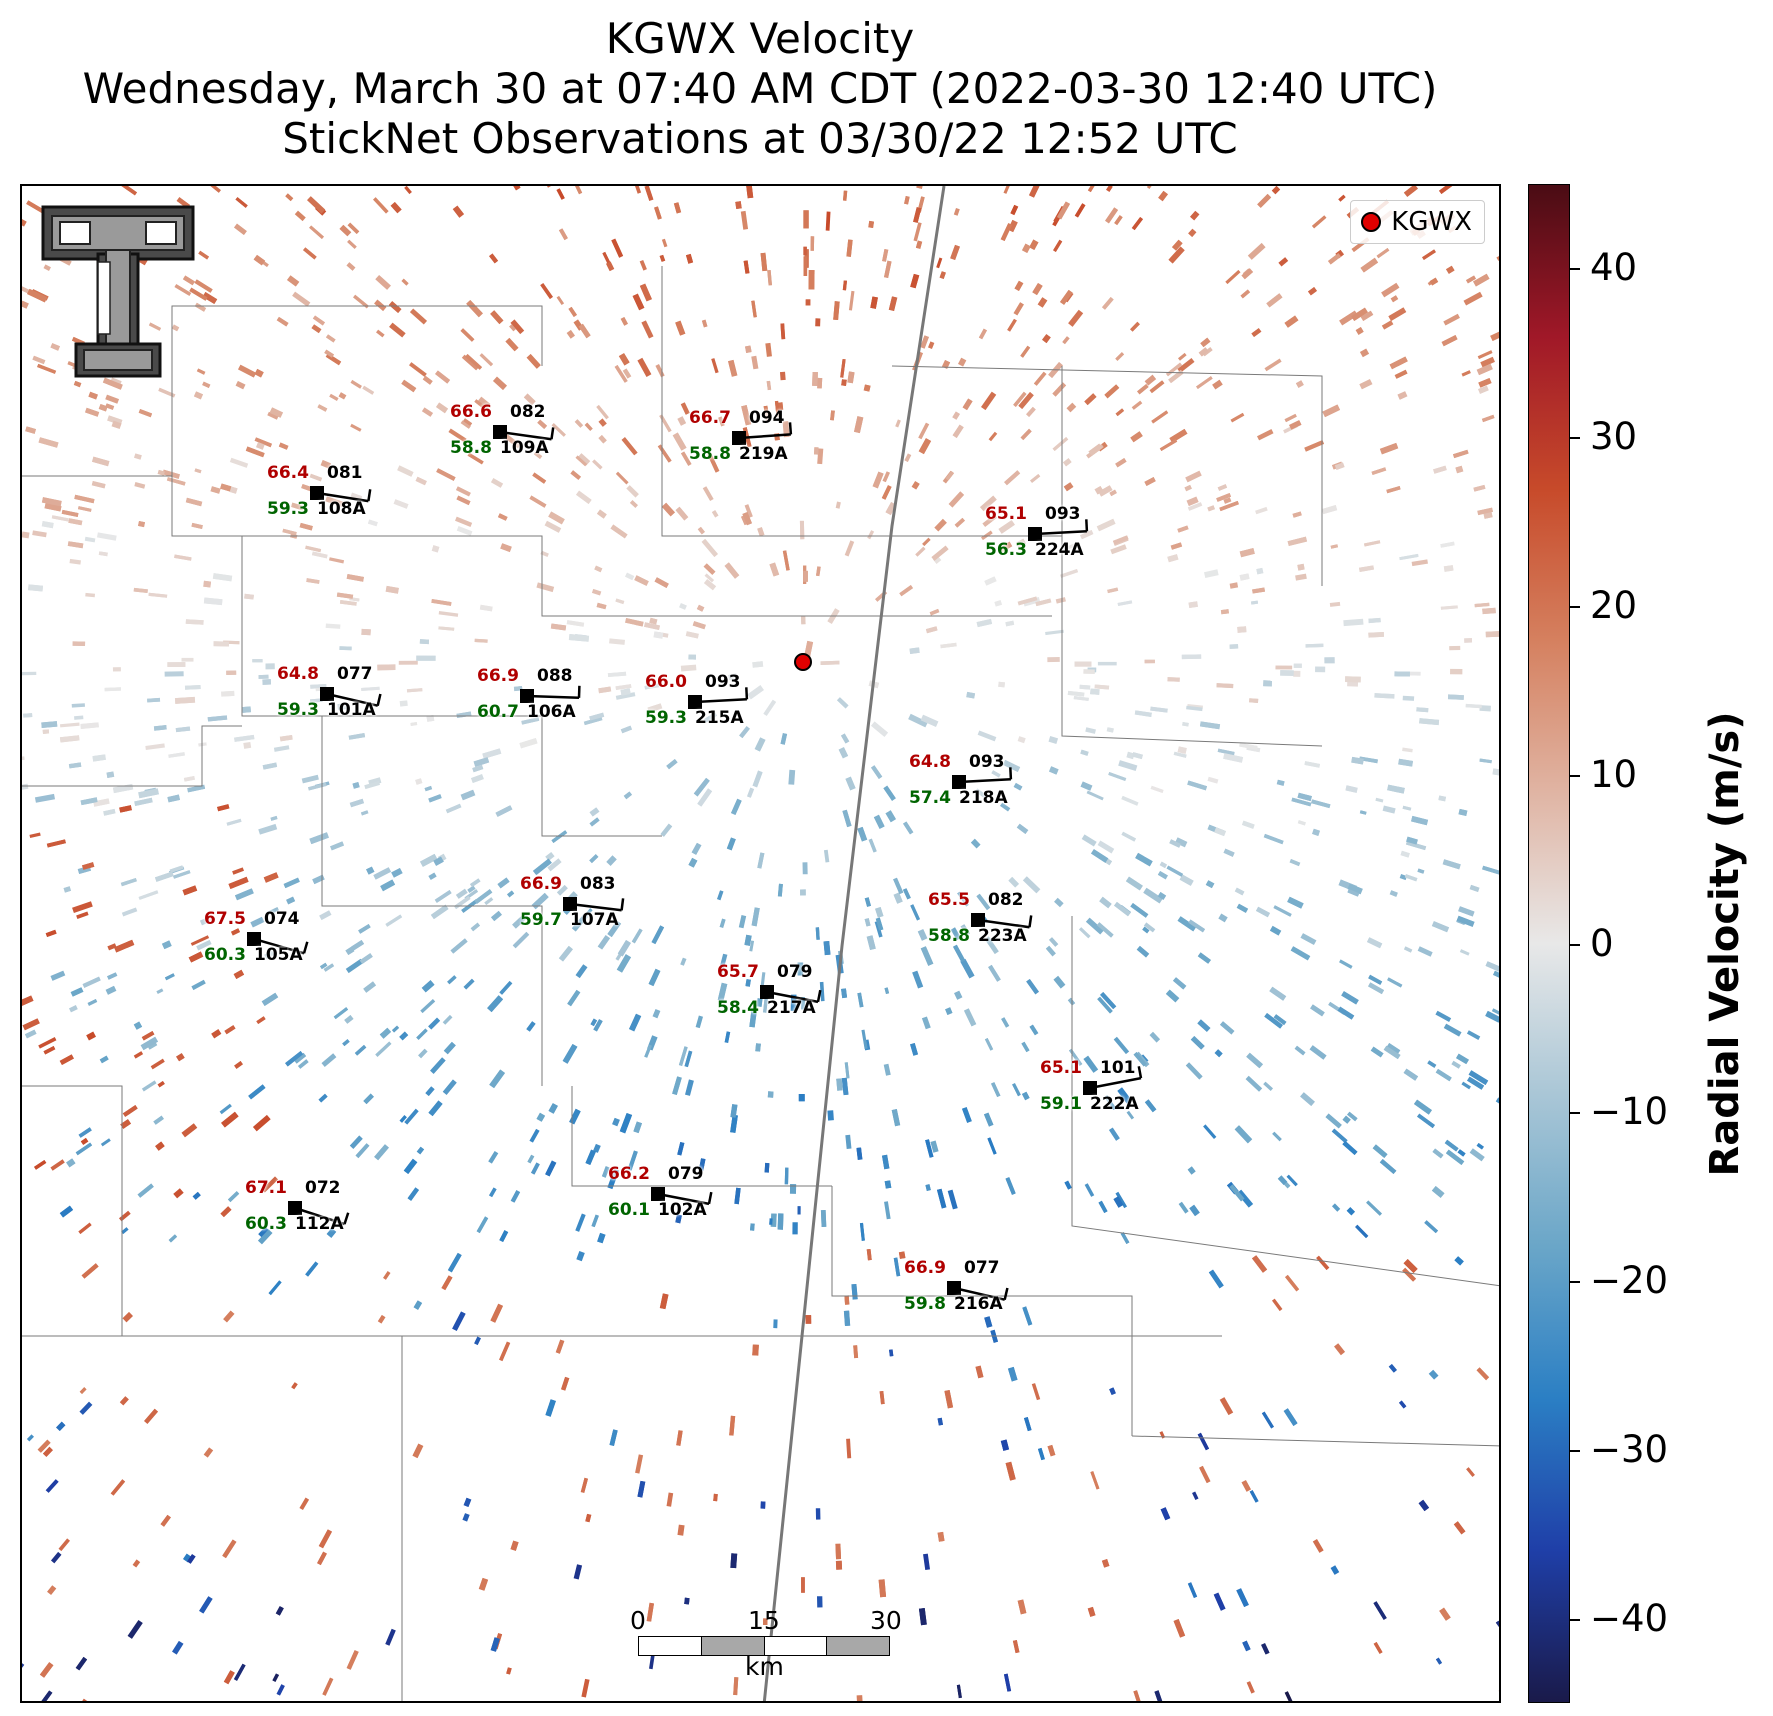  What do you see at coordinates (498, 712) in the screenshot?
I see `station-dewpoint: 60.7` at bounding box center [498, 712].